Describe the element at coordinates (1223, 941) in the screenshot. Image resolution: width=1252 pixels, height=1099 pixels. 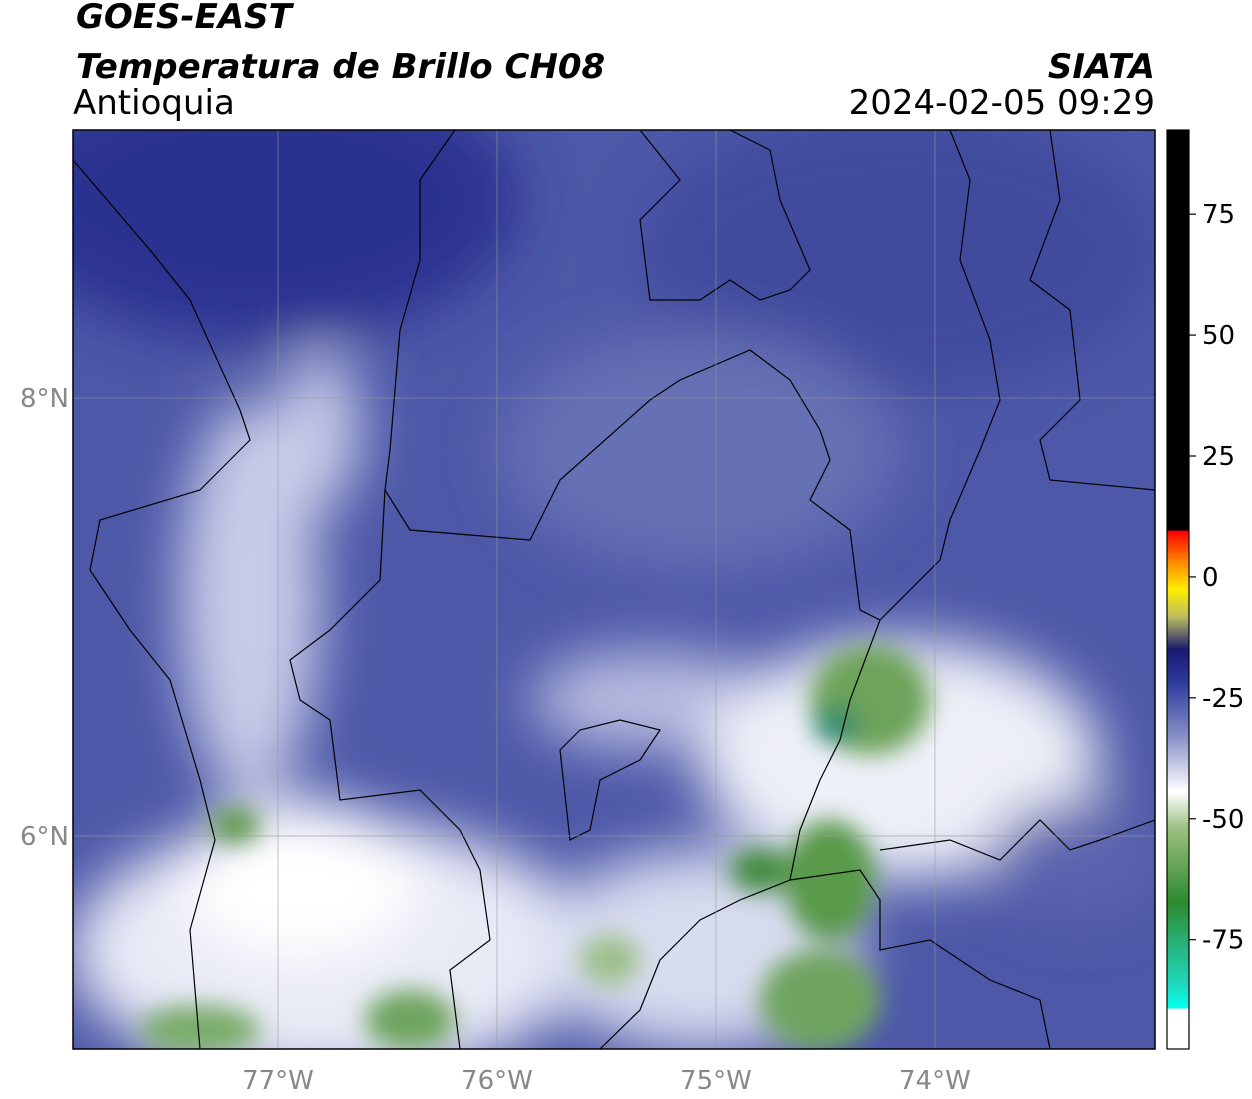
I see `colorbar-tick-label: -75` at that location.